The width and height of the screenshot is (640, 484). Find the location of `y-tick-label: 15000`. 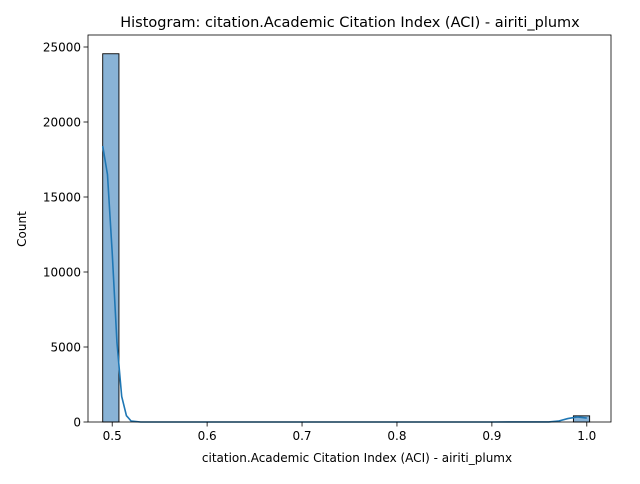

y-tick-label: 15000 is located at coordinates (62, 197).